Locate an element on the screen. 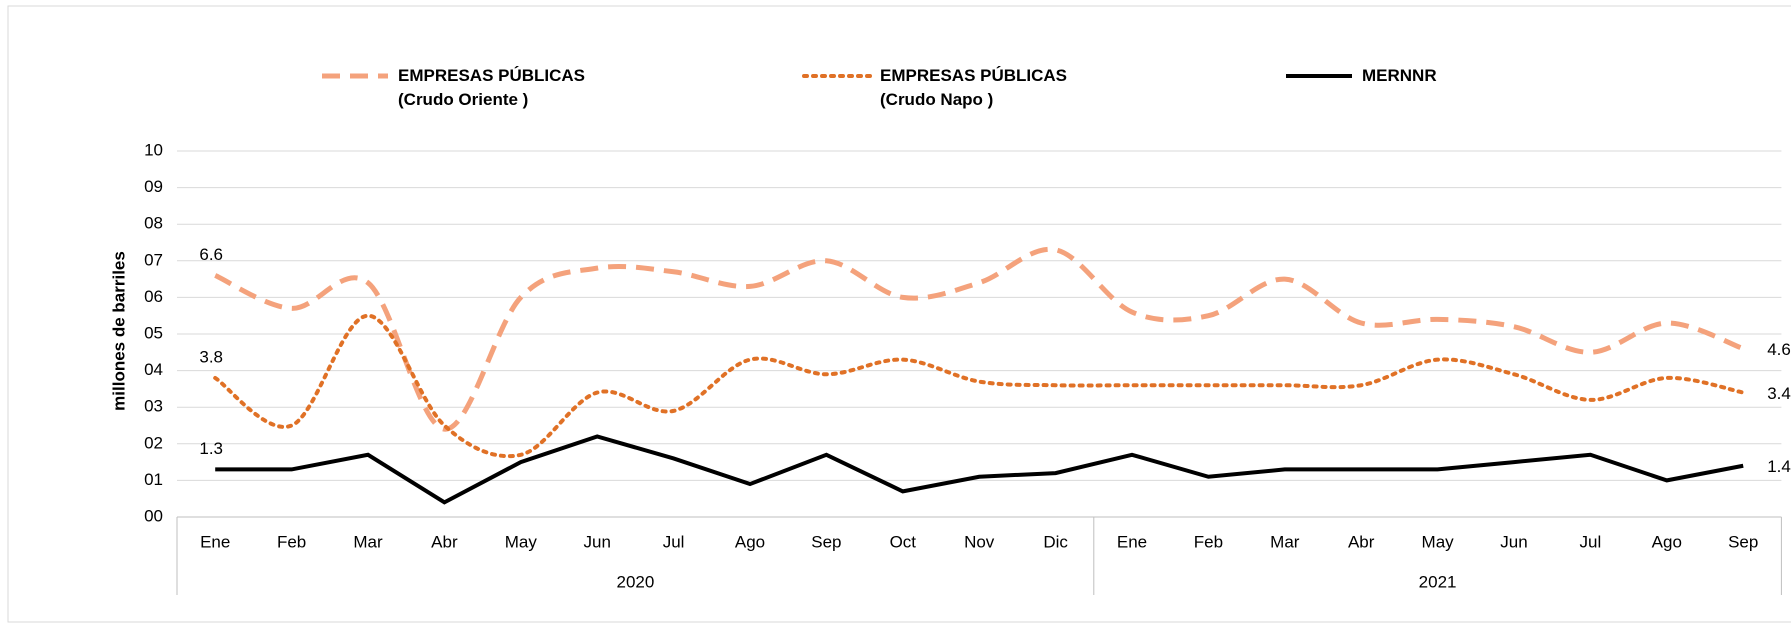  group-label: 2020 is located at coordinates (635, 581).